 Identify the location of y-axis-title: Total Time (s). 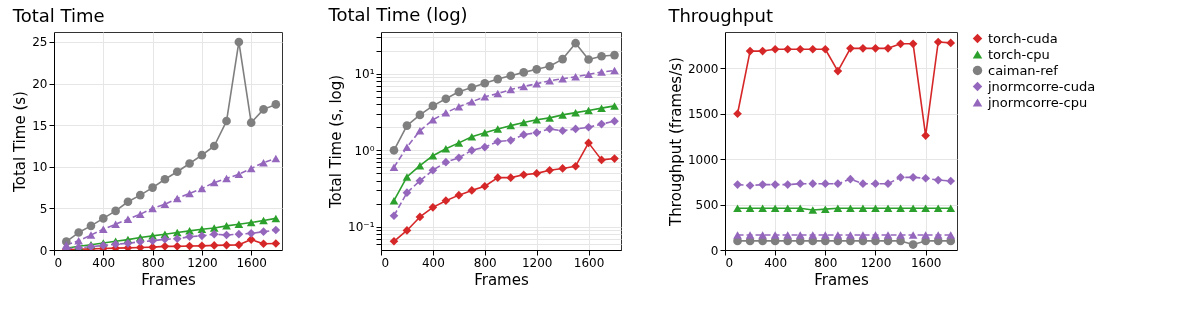
(20, 142).